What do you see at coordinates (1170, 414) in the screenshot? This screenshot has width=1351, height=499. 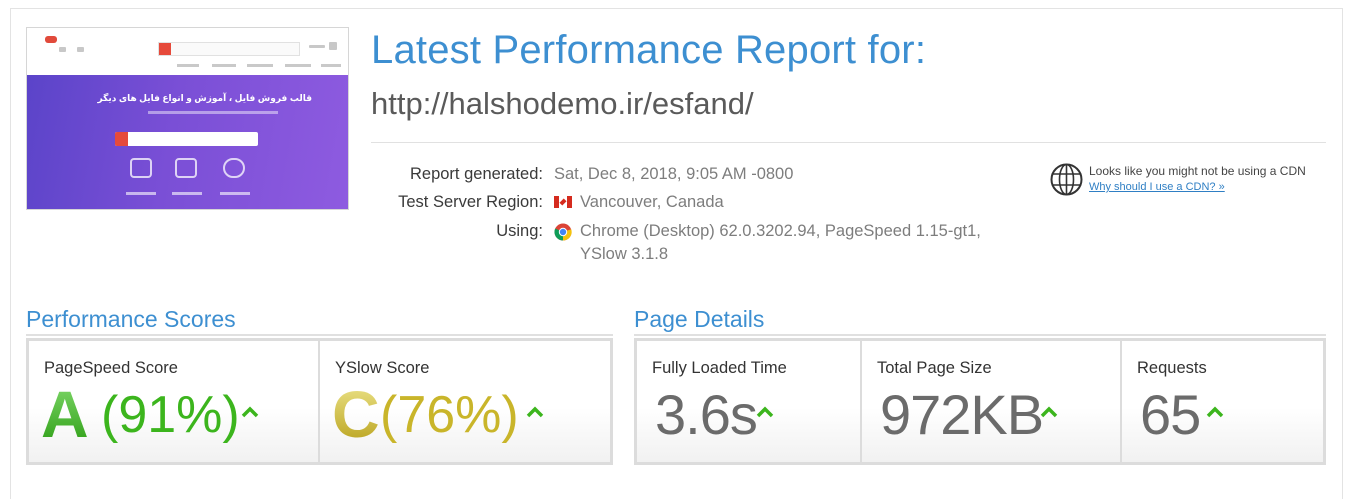 I see `requests-value: 65` at bounding box center [1170, 414].